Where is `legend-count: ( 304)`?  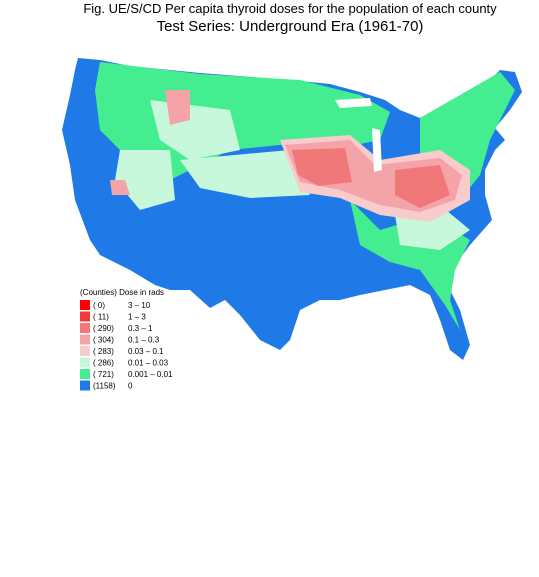 legend-count: ( 304) is located at coordinates (103, 340).